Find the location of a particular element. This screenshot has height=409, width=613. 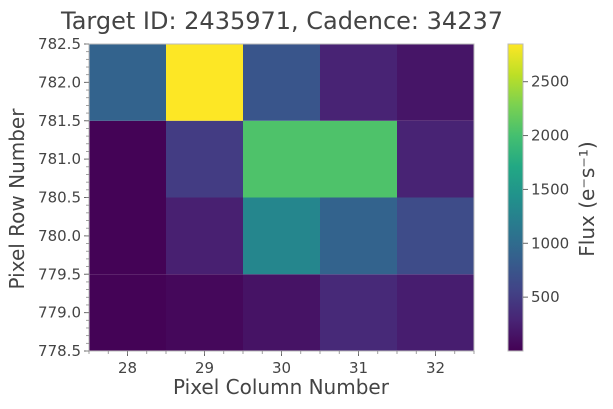

x-tick-label: 31 is located at coordinates (358, 368).